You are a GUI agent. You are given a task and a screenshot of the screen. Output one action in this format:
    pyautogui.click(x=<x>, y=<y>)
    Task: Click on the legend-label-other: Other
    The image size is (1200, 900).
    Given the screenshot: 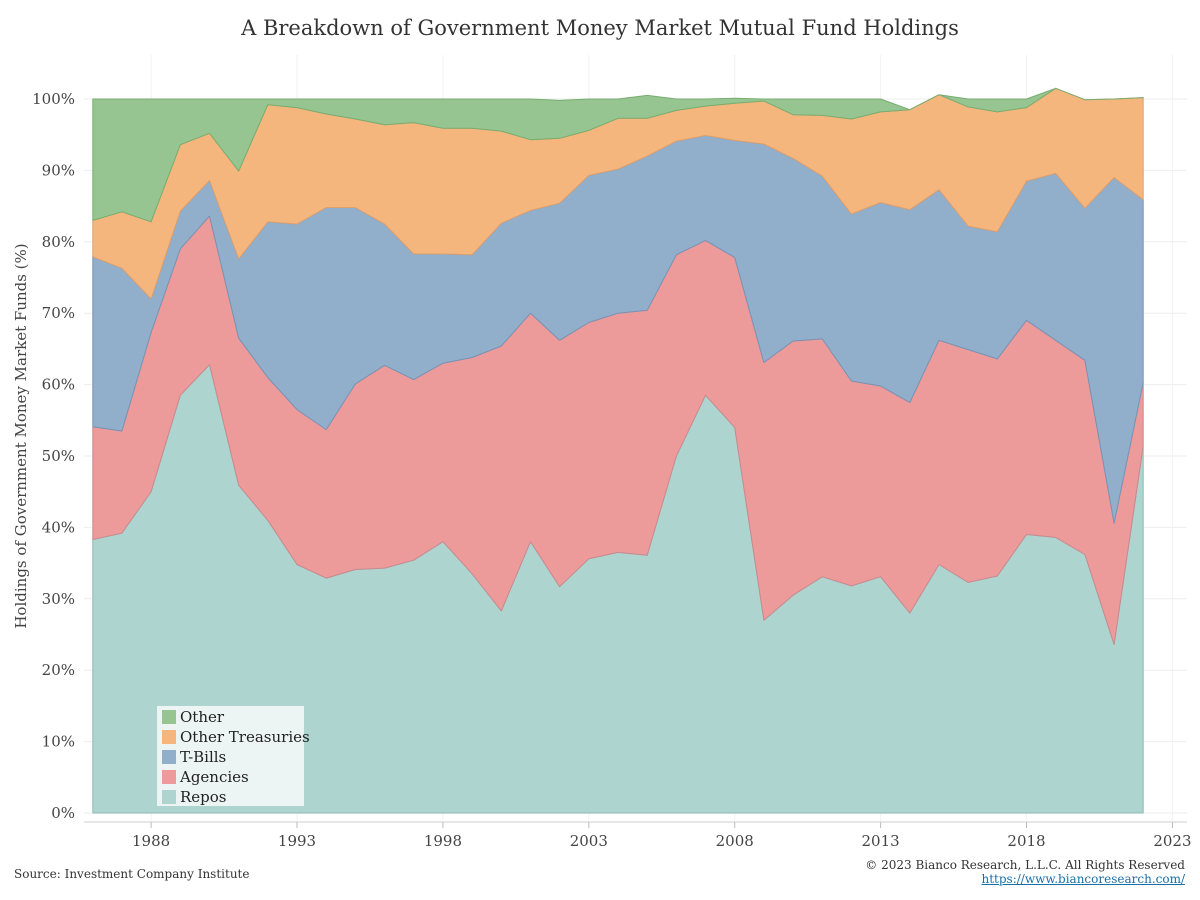 What is the action you would take?
    pyautogui.click(x=202, y=717)
    